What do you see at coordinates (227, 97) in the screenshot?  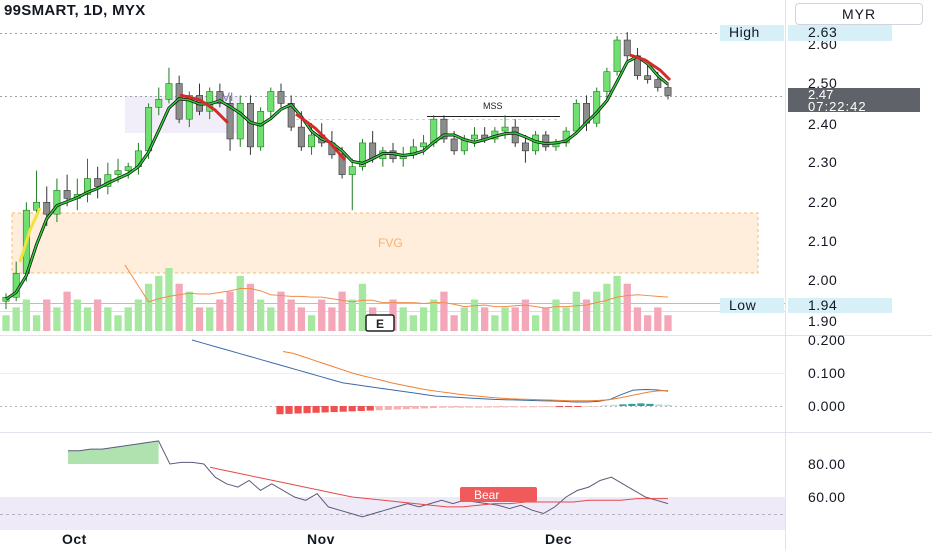 I see `vi-label: VI` at bounding box center [227, 97].